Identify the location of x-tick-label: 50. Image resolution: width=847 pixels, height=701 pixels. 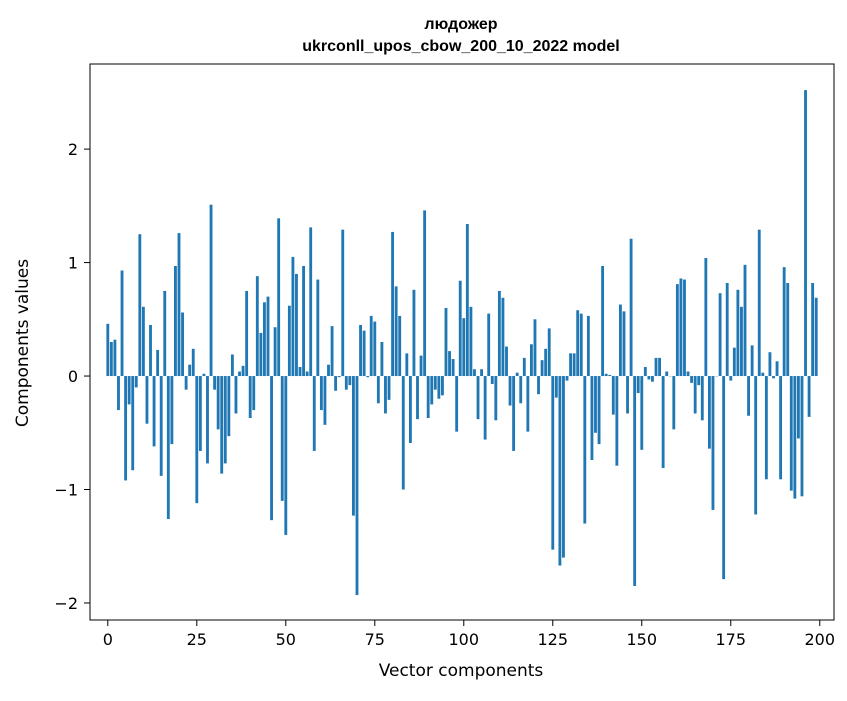
(286, 639).